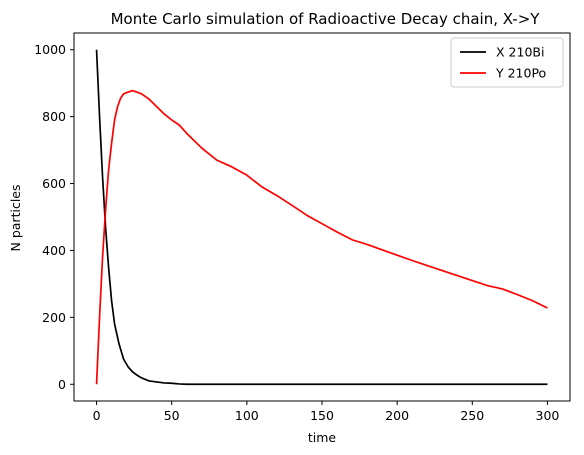  What do you see at coordinates (97, 415) in the screenshot?
I see `x-tick-label: 0` at bounding box center [97, 415].